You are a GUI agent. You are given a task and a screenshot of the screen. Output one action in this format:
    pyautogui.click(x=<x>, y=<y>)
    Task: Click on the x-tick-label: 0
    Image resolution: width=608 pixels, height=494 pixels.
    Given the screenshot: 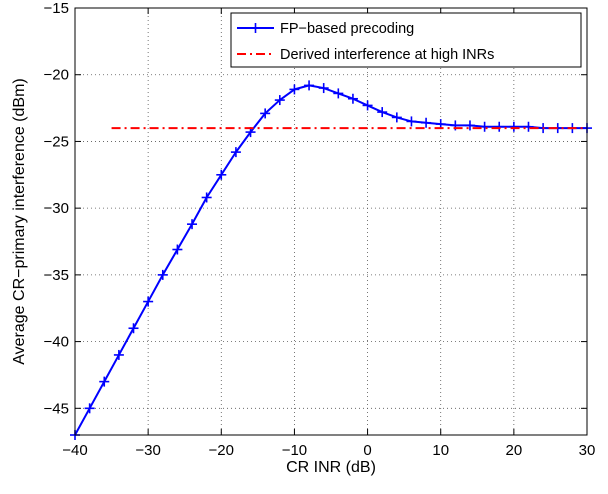 What is the action you would take?
    pyautogui.click(x=367, y=450)
    